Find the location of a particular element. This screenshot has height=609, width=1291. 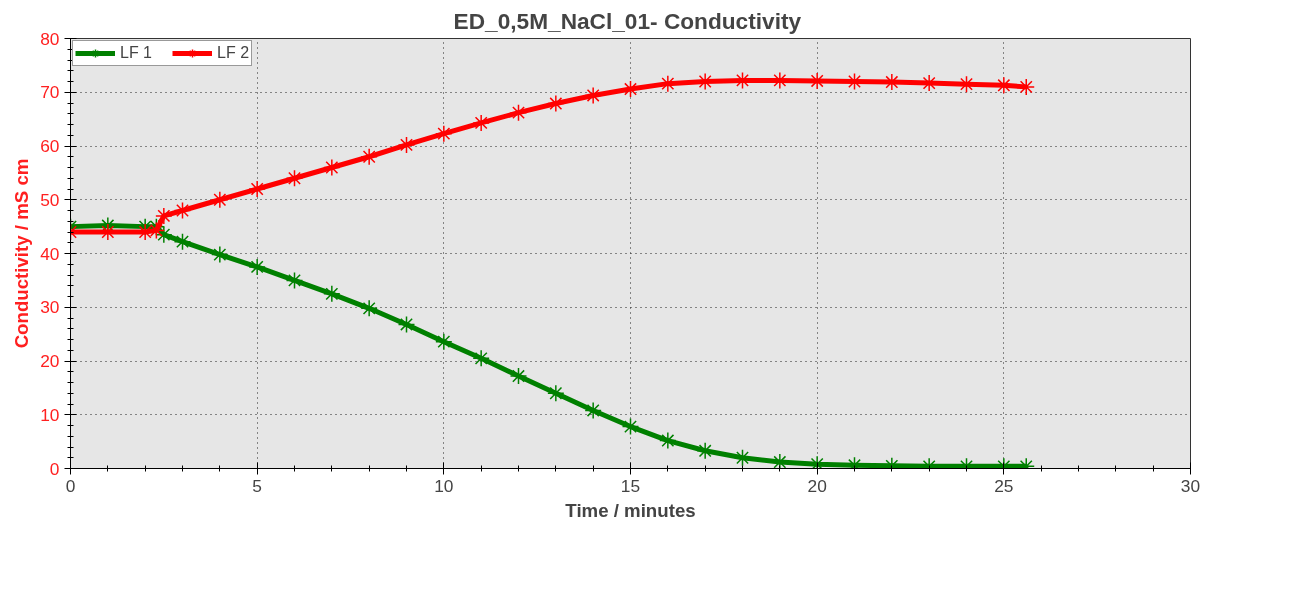

x-tick-label: 30 is located at coordinates (1190, 485).